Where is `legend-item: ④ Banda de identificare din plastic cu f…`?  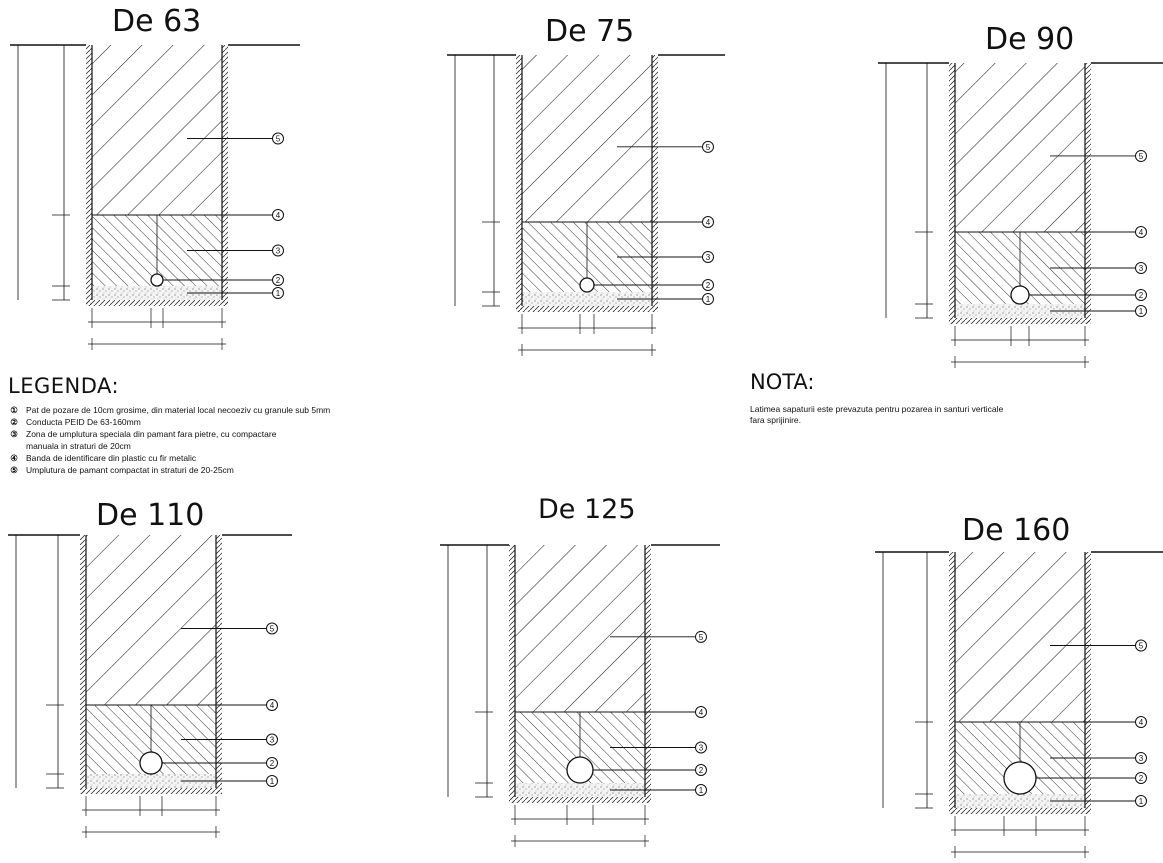 legend-item: ④ Banda de identificare din plastic cu f… is located at coordinates (268, 458).